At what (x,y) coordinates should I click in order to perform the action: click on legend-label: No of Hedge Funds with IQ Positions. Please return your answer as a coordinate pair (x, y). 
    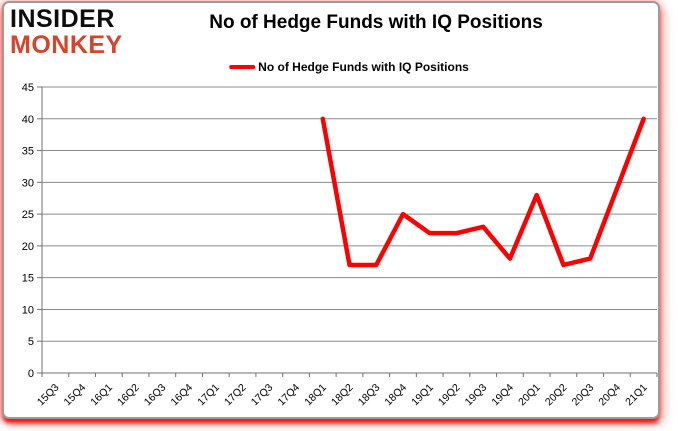
    Looking at the image, I should click on (363, 67).